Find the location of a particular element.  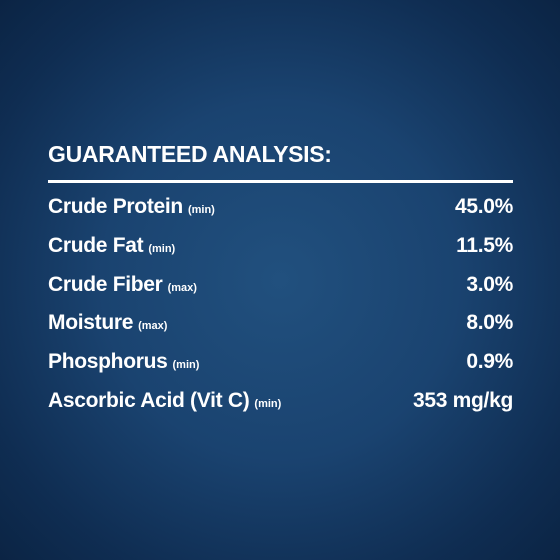

nutrient-name: Crude Fat is located at coordinates (96, 245).